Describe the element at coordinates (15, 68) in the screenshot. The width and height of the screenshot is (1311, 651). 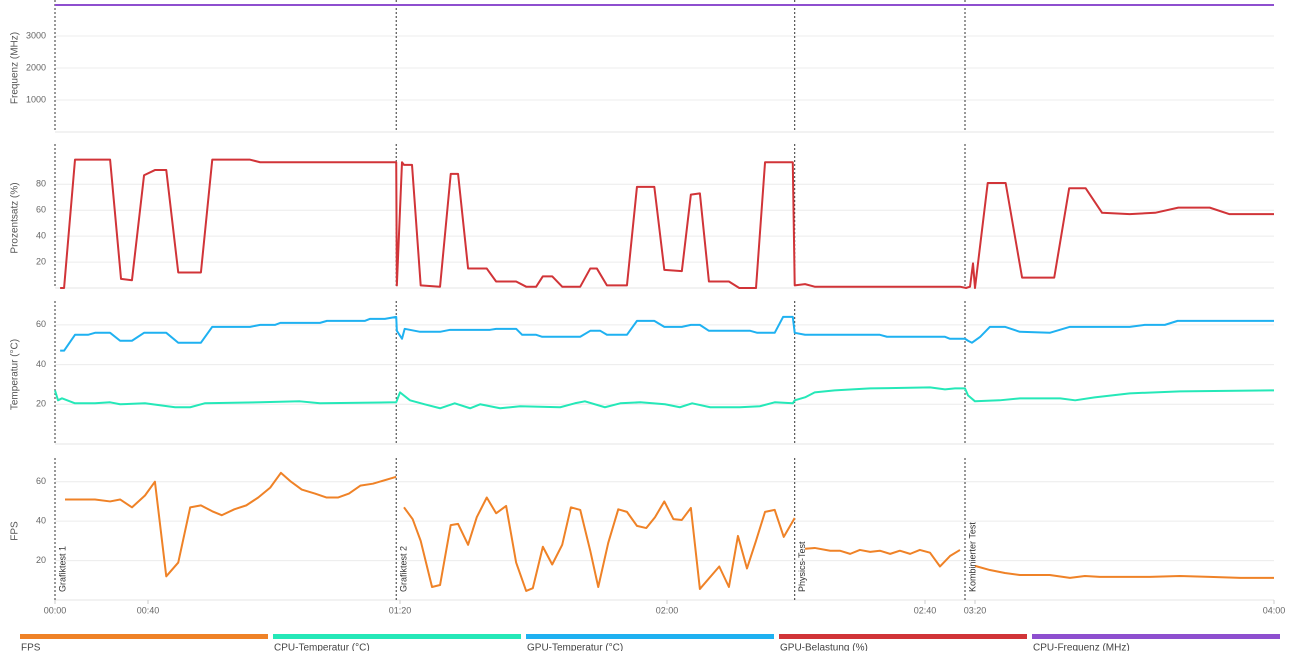
I see `y-axis-title: Frequenz (MHz)` at that location.